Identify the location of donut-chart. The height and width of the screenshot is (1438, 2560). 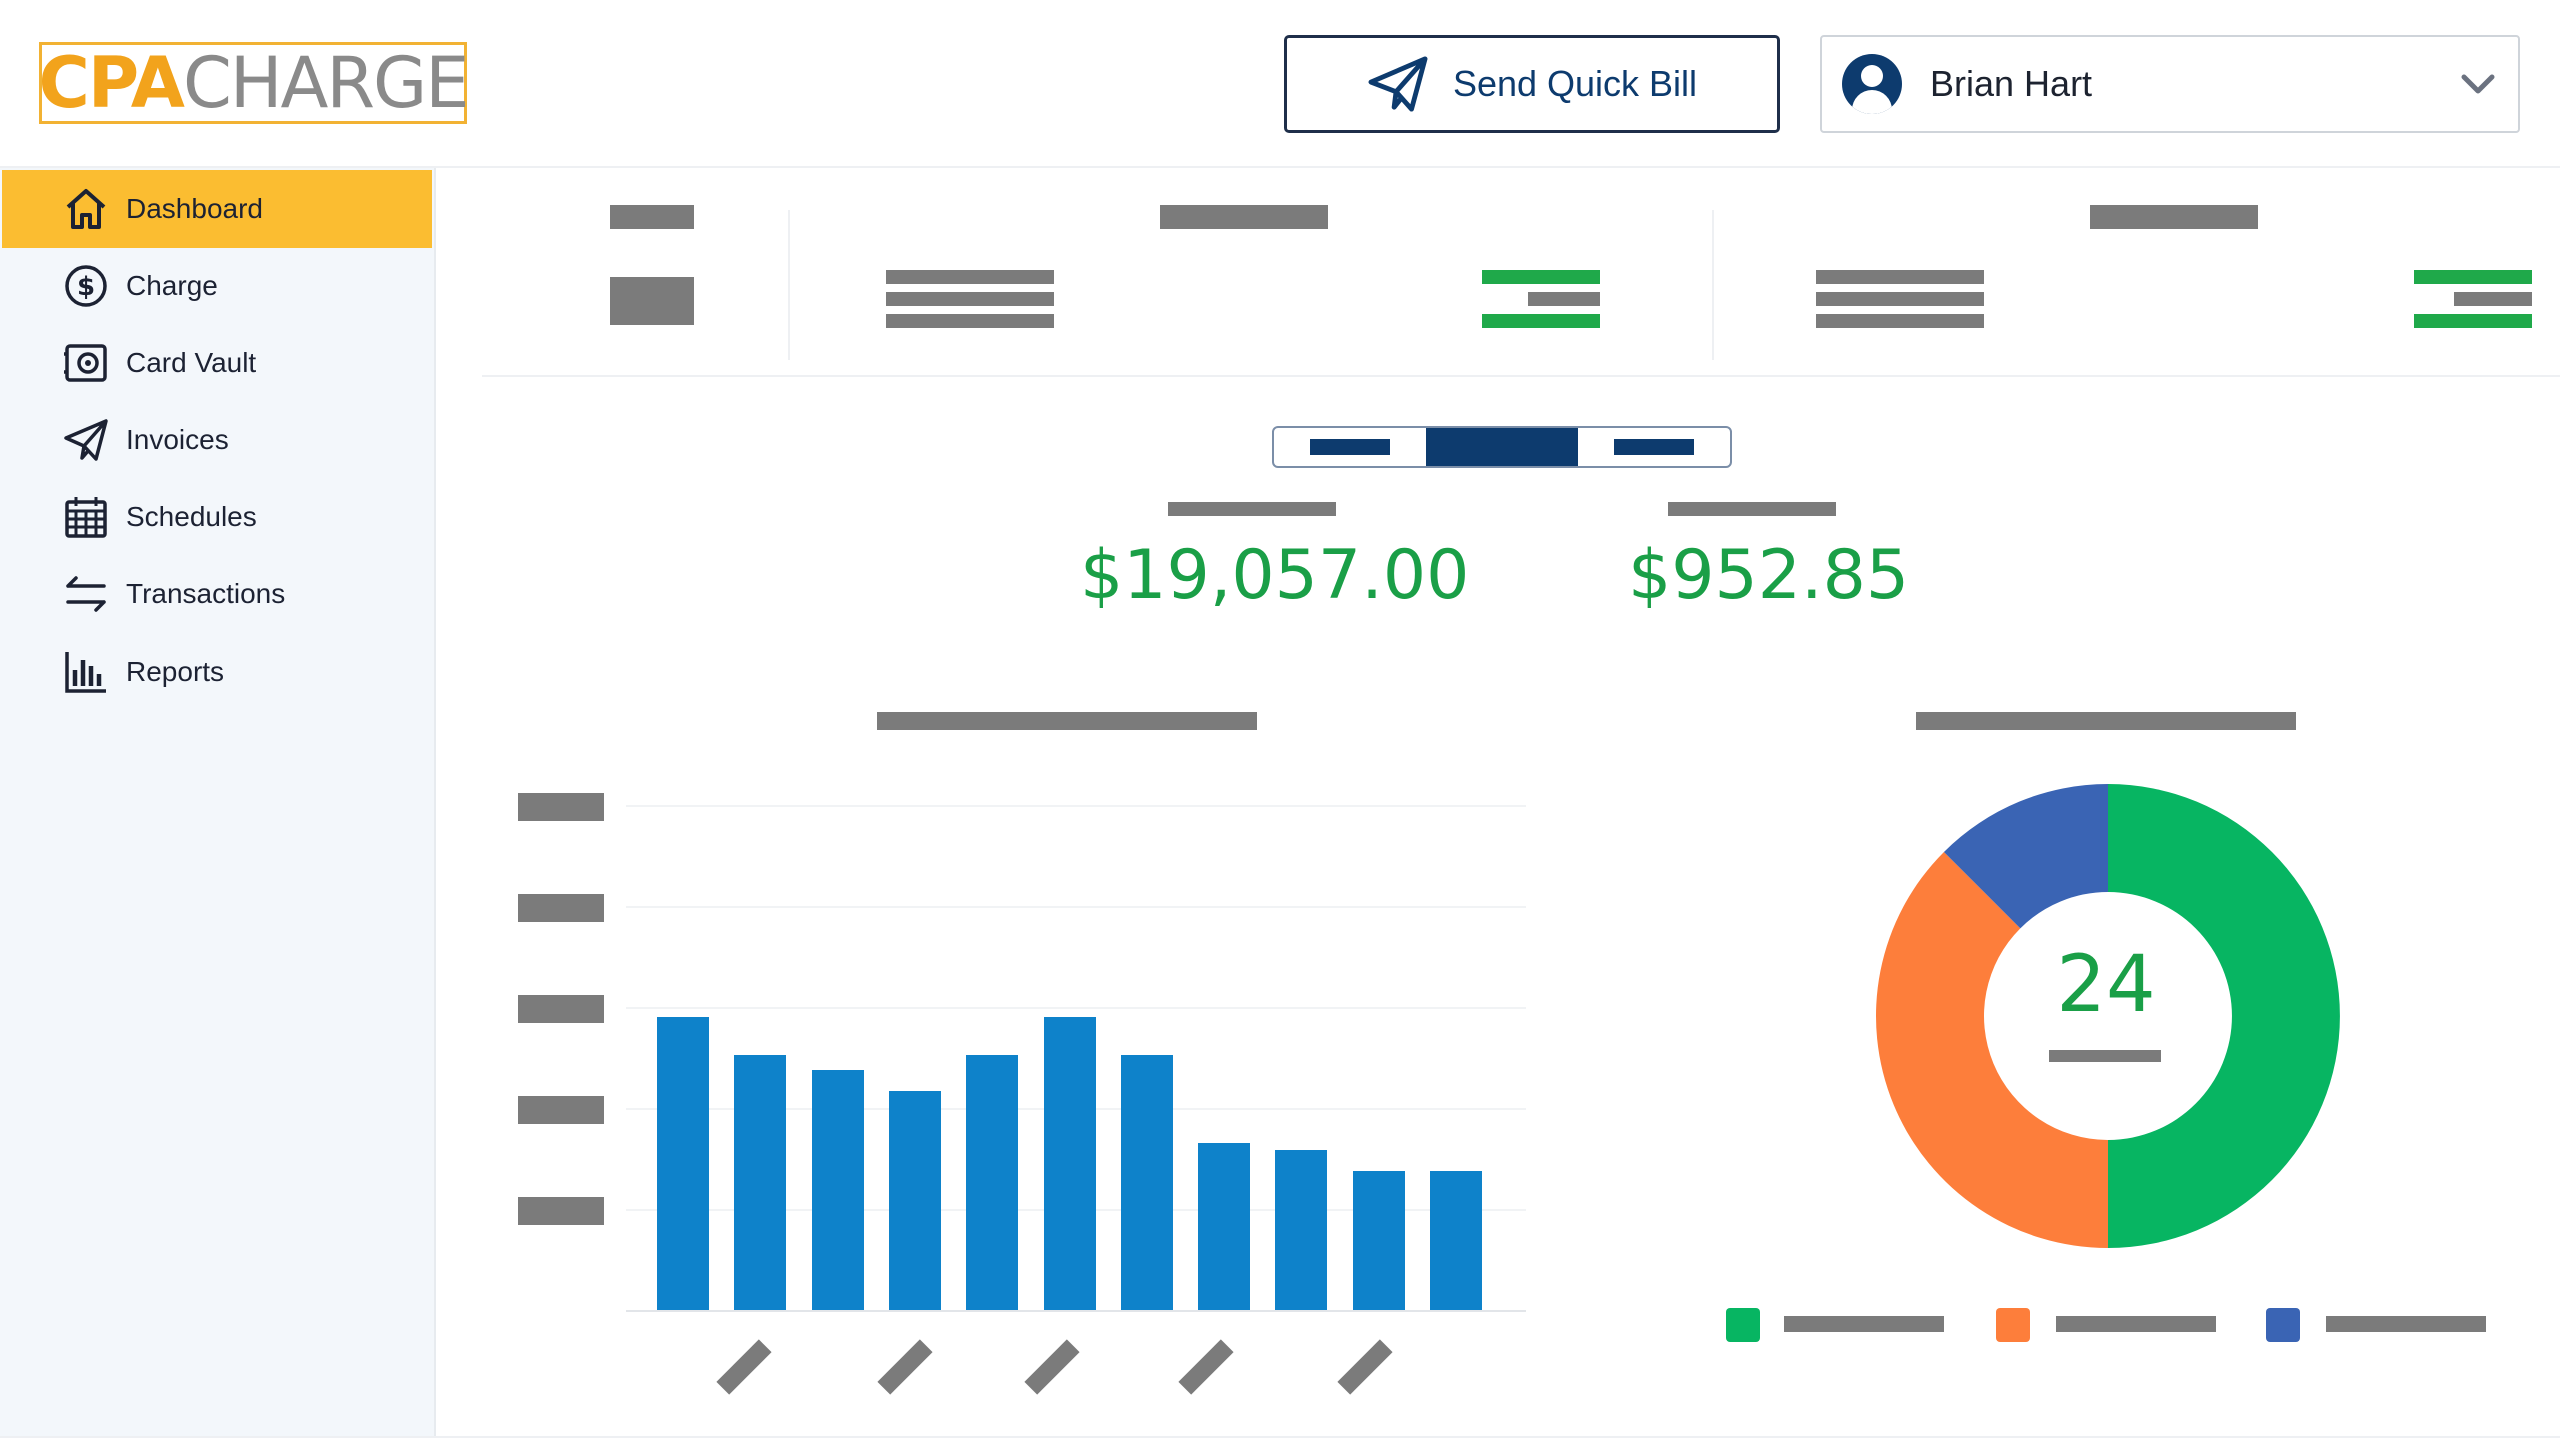
(2108, 1016).